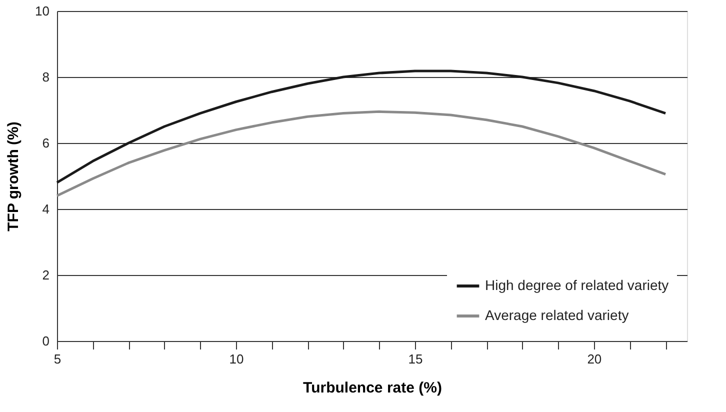  I want to click on y-tick-label: 8, so click(46, 77).